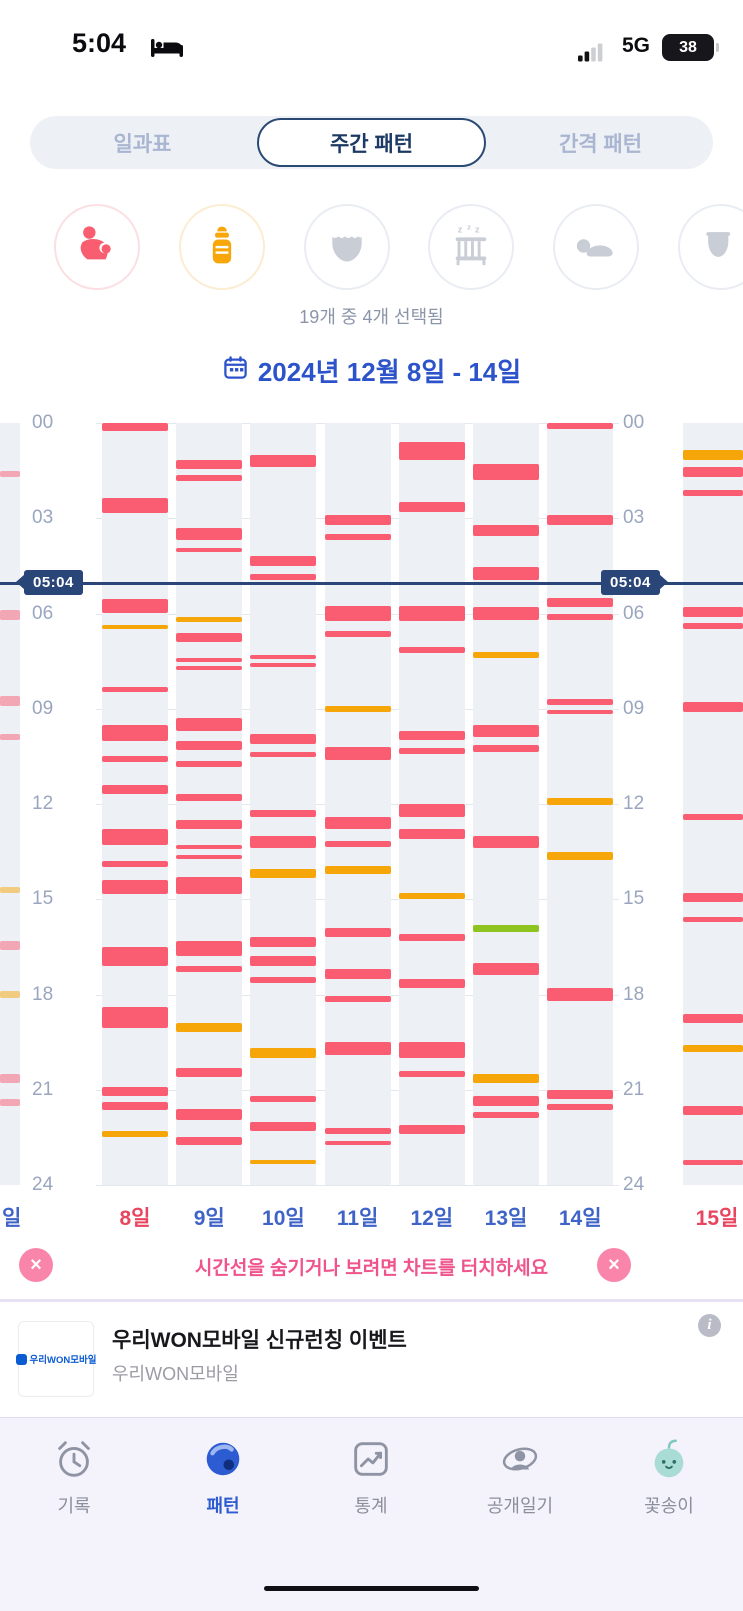 The height and width of the screenshot is (1611, 743). What do you see at coordinates (371, 1588) in the screenshot?
I see `home-indicator` at bounding box center [371, 1588].